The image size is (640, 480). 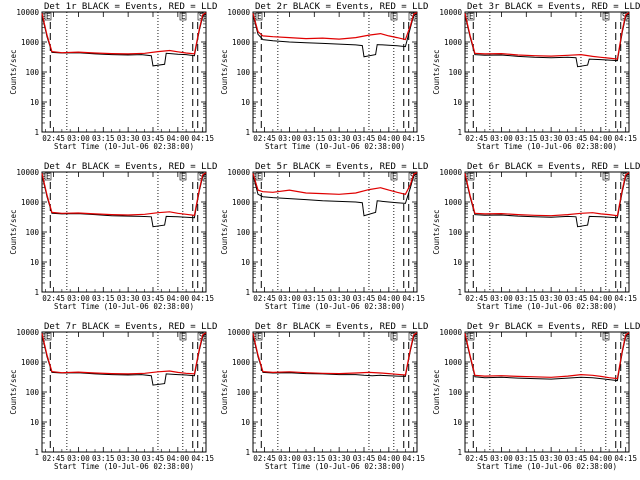 What do you see at coordinates (553, 167) in the screenshot?
I see `panel-title: Det 6r BLACK = Events, RED = LLD` at bounding box center [553, 167].